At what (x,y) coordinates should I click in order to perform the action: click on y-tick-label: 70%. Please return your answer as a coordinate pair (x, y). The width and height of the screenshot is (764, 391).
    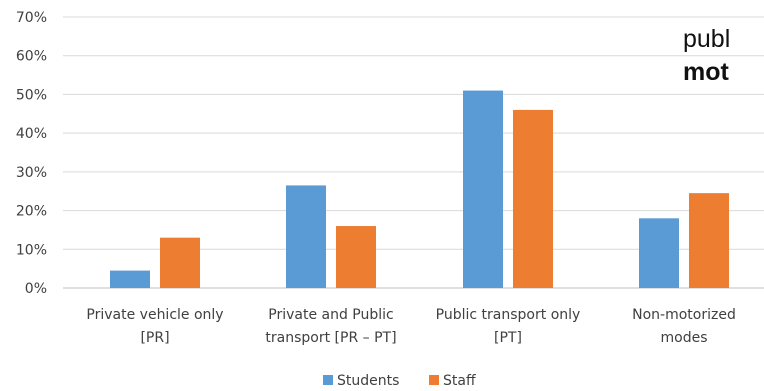
    Looking at the image, I should click on (31, 18).